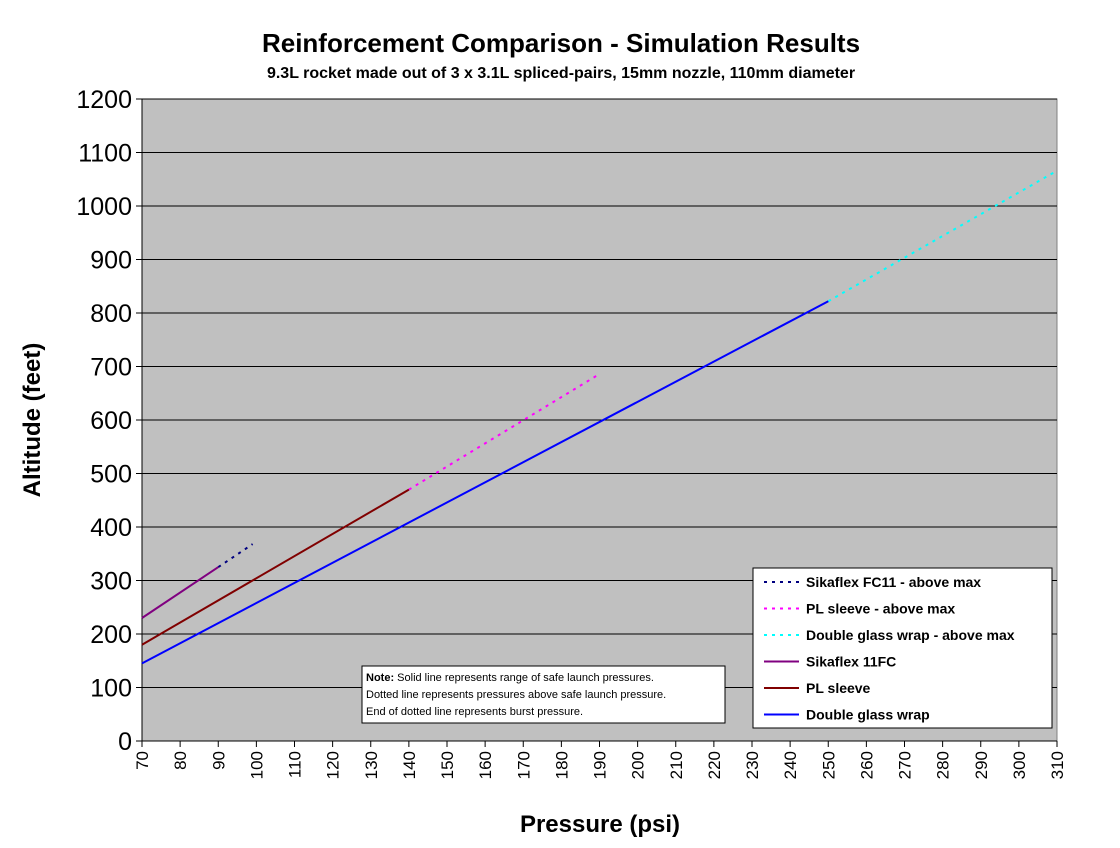 The width and height of the screenshot is (1120, 848). Describe the element at coordinates (333, 765) in the screenshot. I see `x-tick-label: 120` at that location.